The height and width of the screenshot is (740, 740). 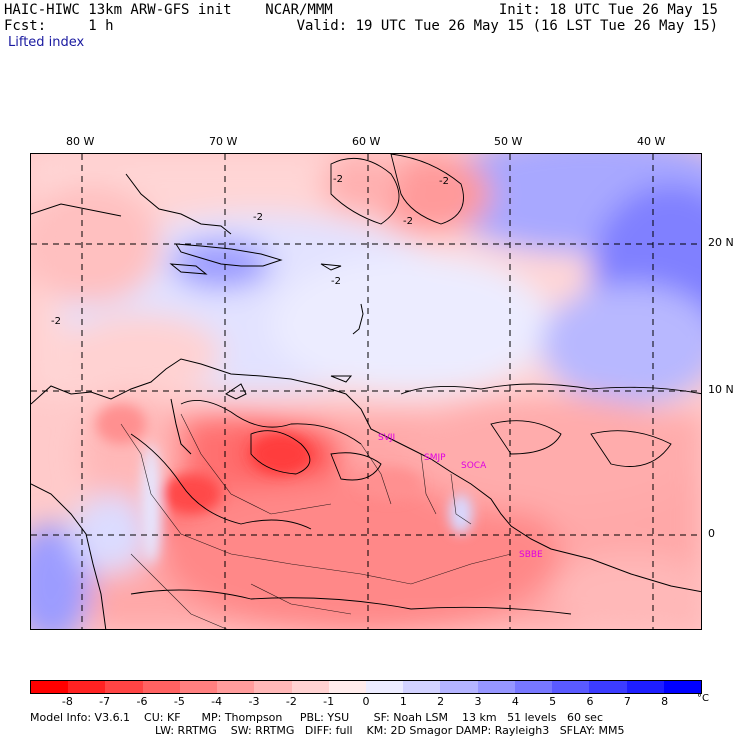 I want to click on colorbar-tick-label: -7, so click(x=105, y=701).